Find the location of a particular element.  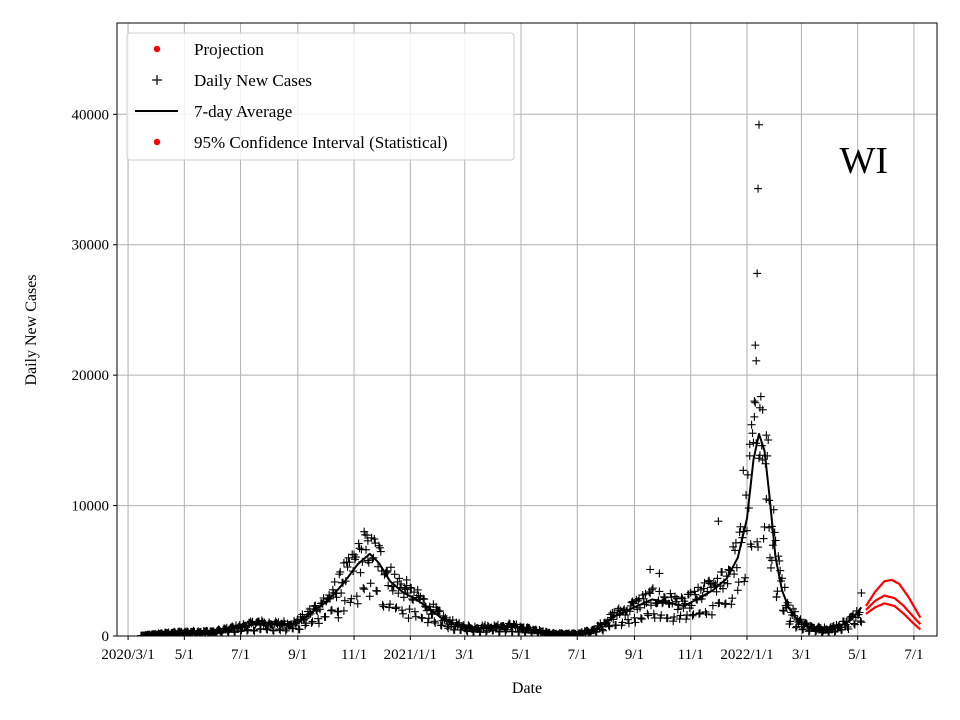

projection-line is located at coordinates (893, 610).